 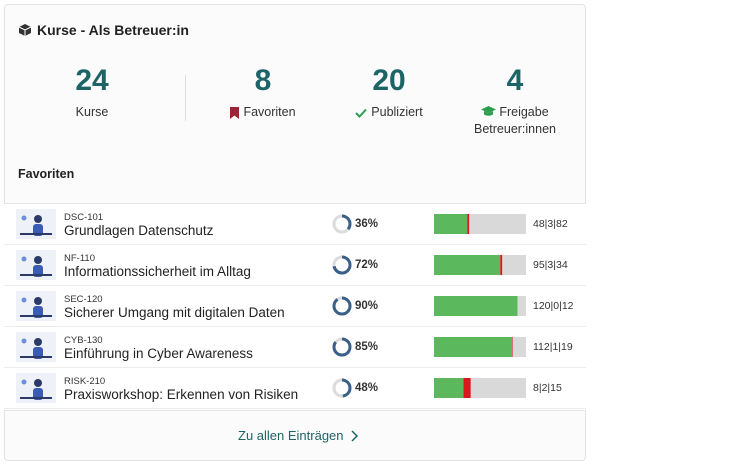 I want to click on percent-label: 72%, so click(x=367, y=265).